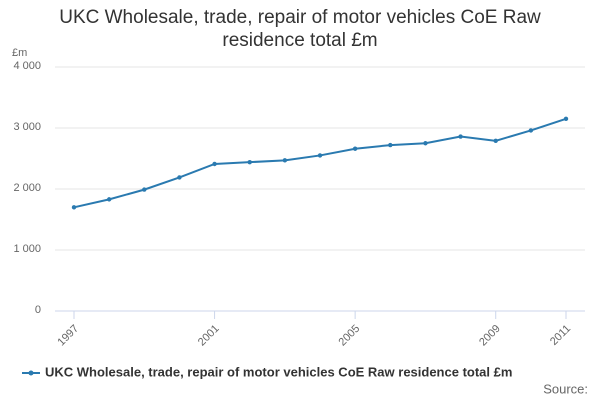 The height and width of the screenshot is (400, 600). What do you see at coordinates (565, 388) in the screenshot?
I see `source: Source:` at bounding box center [565, 388].